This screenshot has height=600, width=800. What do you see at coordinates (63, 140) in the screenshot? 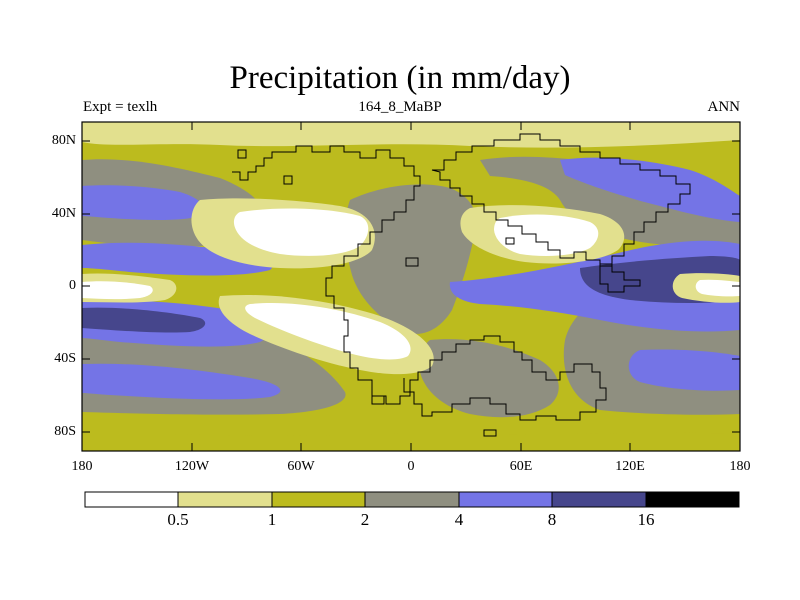
I see `lat-label-80n: 80N` at bounding box center [63, 140].